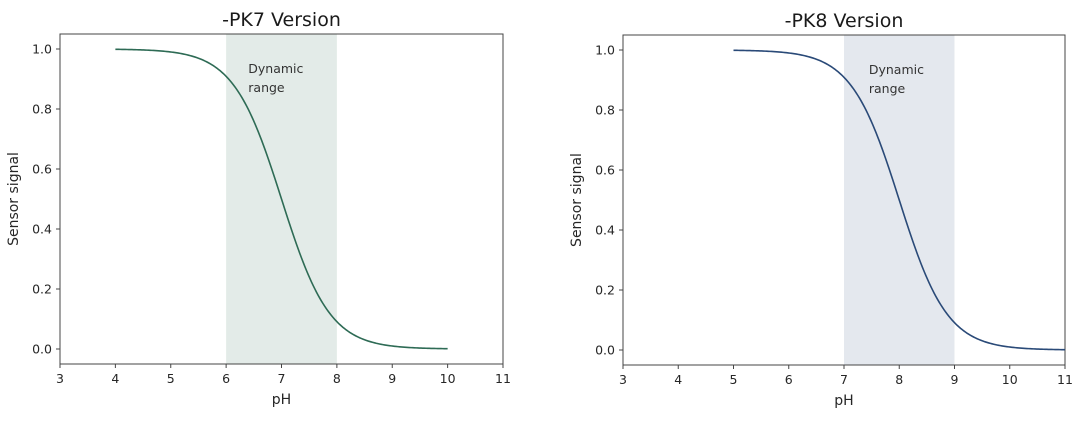 This screenshot has height=421, width=1078. I want to click on chart-title: -PK7 Version, so click(281, 20).